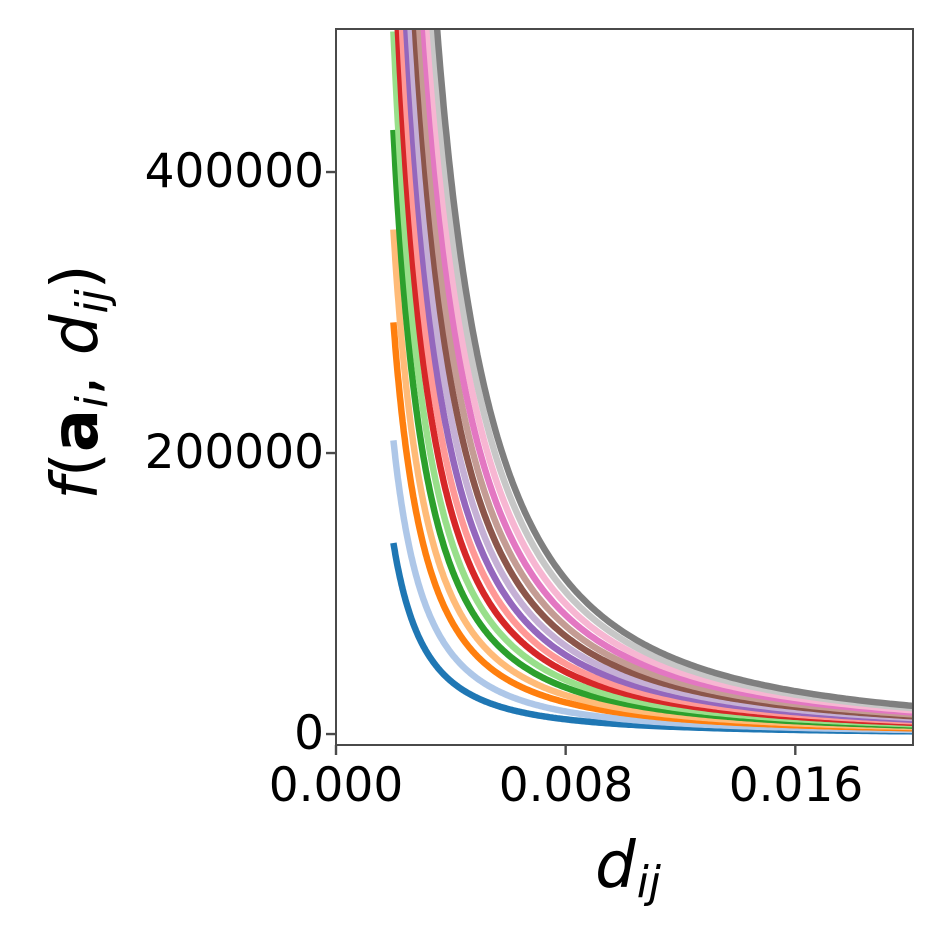 Image resolution: width=940 pixels, height=940 pixels. I want to click on y-label-function: f, so click(76, 488).